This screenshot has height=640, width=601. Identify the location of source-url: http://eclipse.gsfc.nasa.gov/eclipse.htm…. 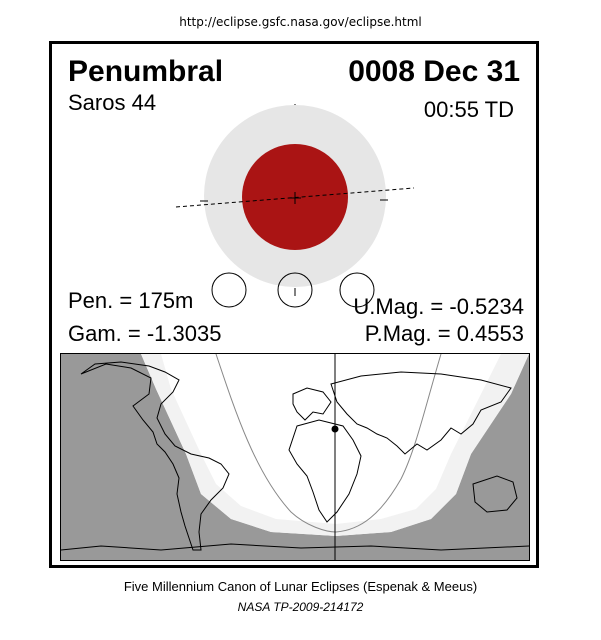
(300, 22).